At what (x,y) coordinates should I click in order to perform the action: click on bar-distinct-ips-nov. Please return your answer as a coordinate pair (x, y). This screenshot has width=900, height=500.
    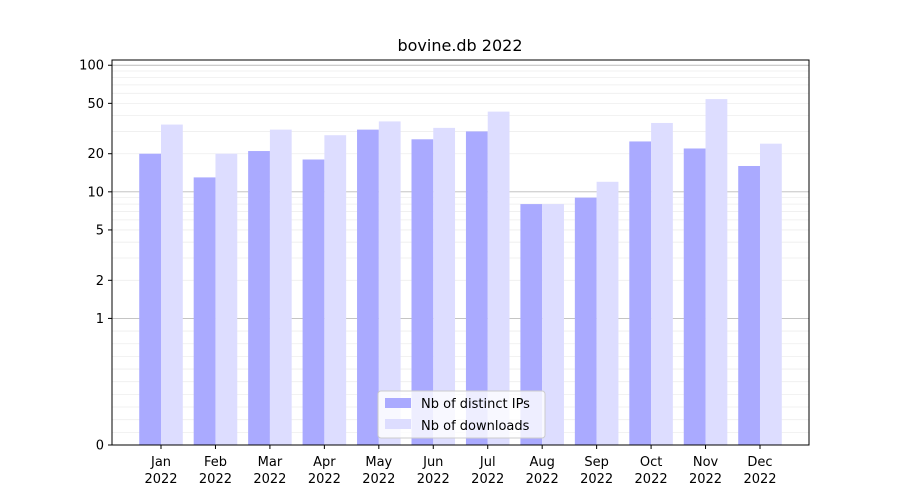
    Looking at the image, I should click on (694, 296).